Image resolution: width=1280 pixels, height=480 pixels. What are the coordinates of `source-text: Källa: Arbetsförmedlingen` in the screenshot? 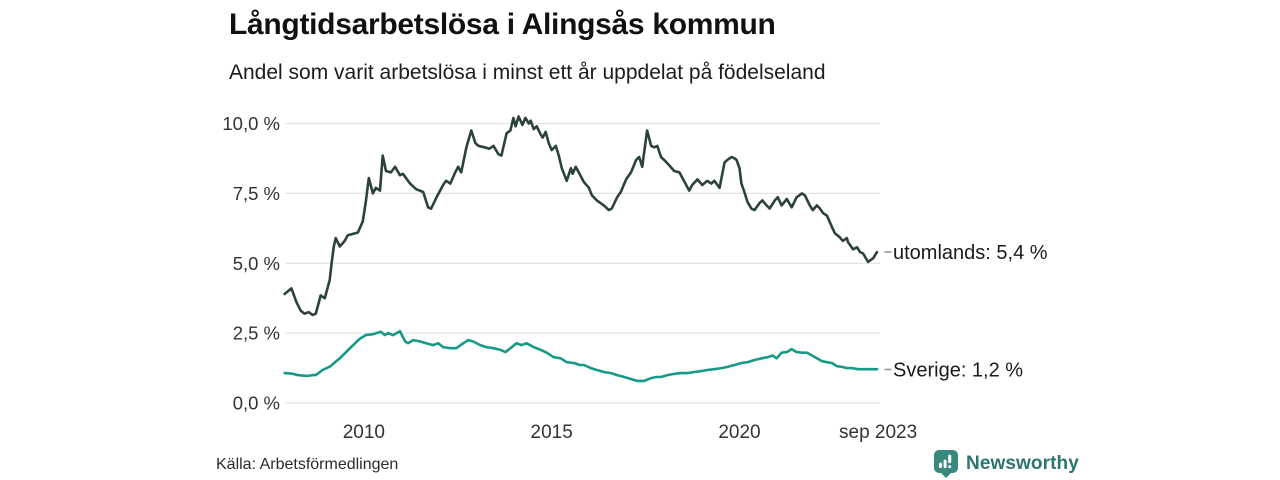 It's located at (307, 464).